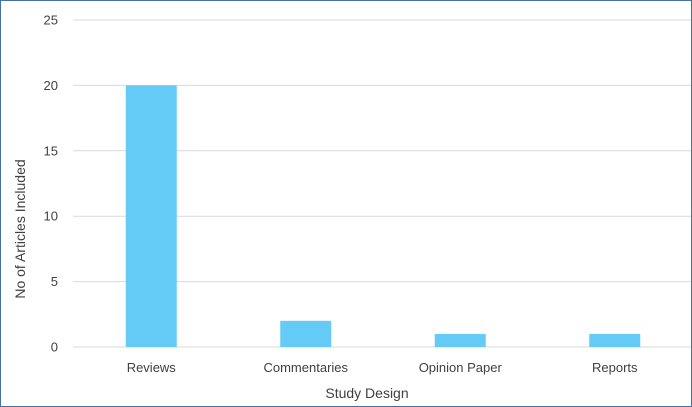 The height and width of the screenshot is (407, 692). I want to click on y-tick-label: 5, so click(54, 281).